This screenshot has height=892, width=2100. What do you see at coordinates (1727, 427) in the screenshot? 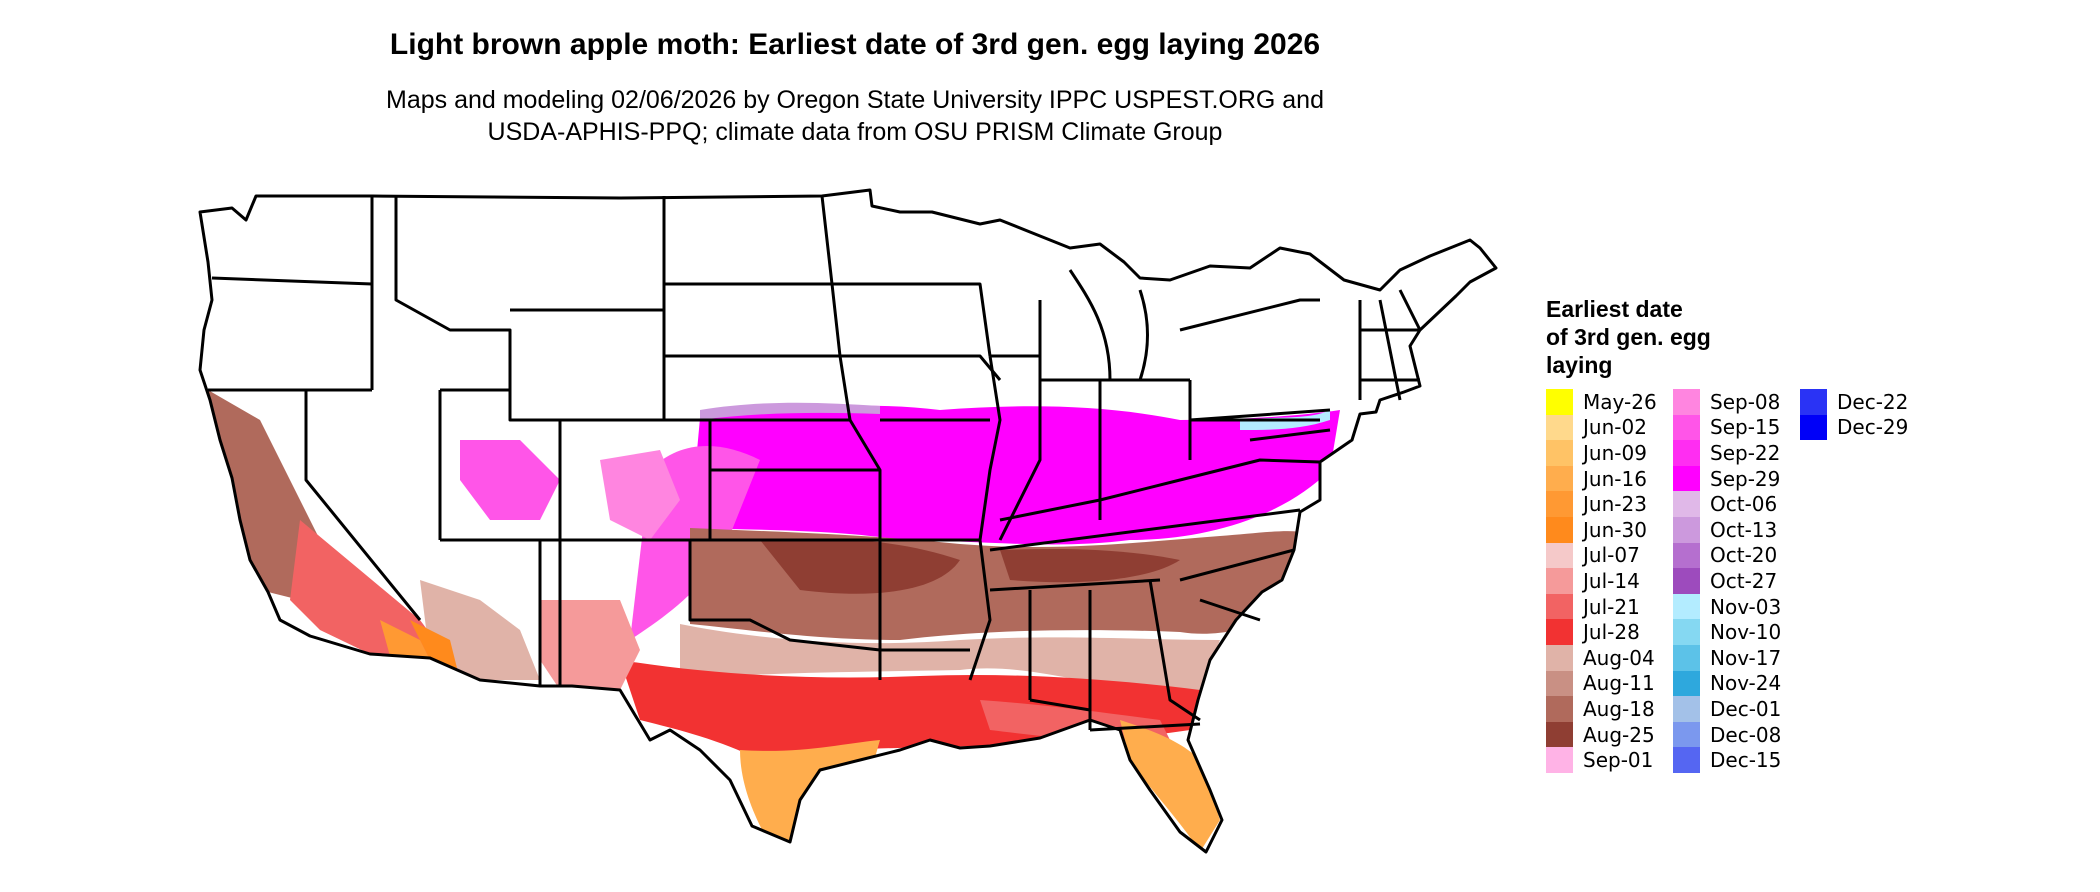
I see `legend-item: Sep-15` at bounding box center [1727, 427].